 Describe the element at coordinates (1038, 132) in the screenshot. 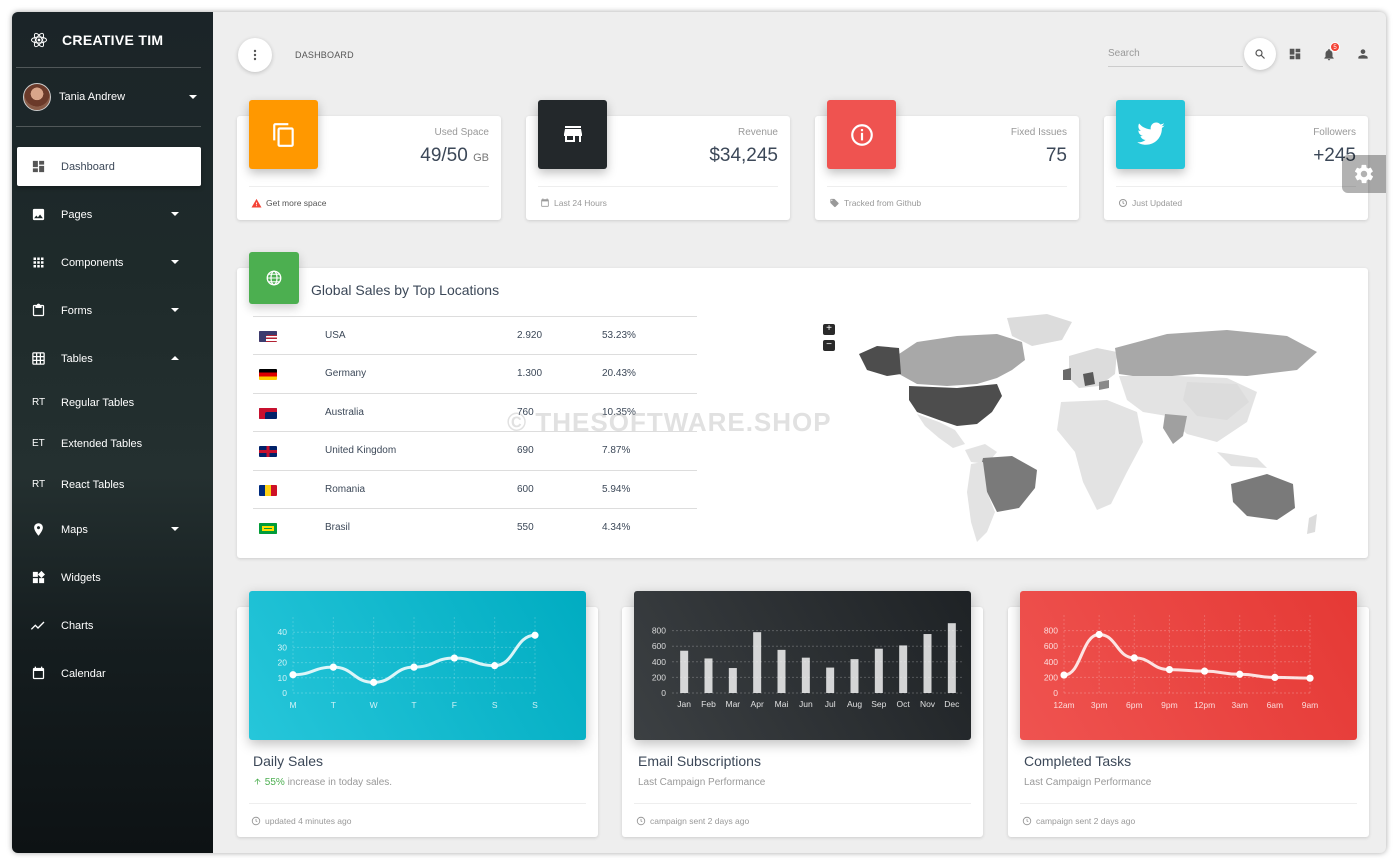

I see `stat-label: Fixed Issues` at that location.